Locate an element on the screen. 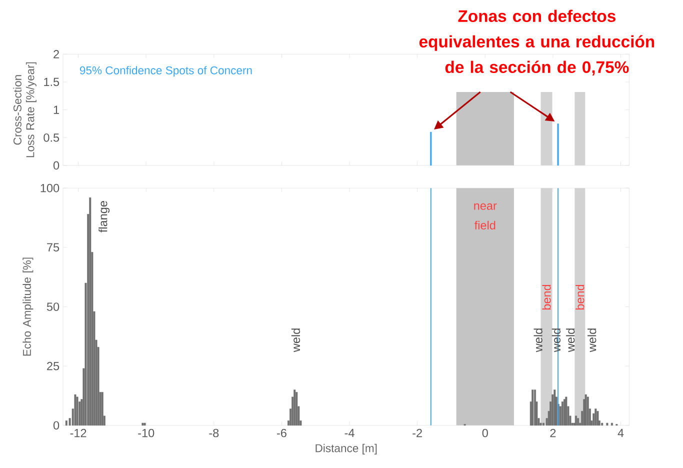 The image size is (683, 468). x-tick-label: -2 is located at coordinates (417, 433).